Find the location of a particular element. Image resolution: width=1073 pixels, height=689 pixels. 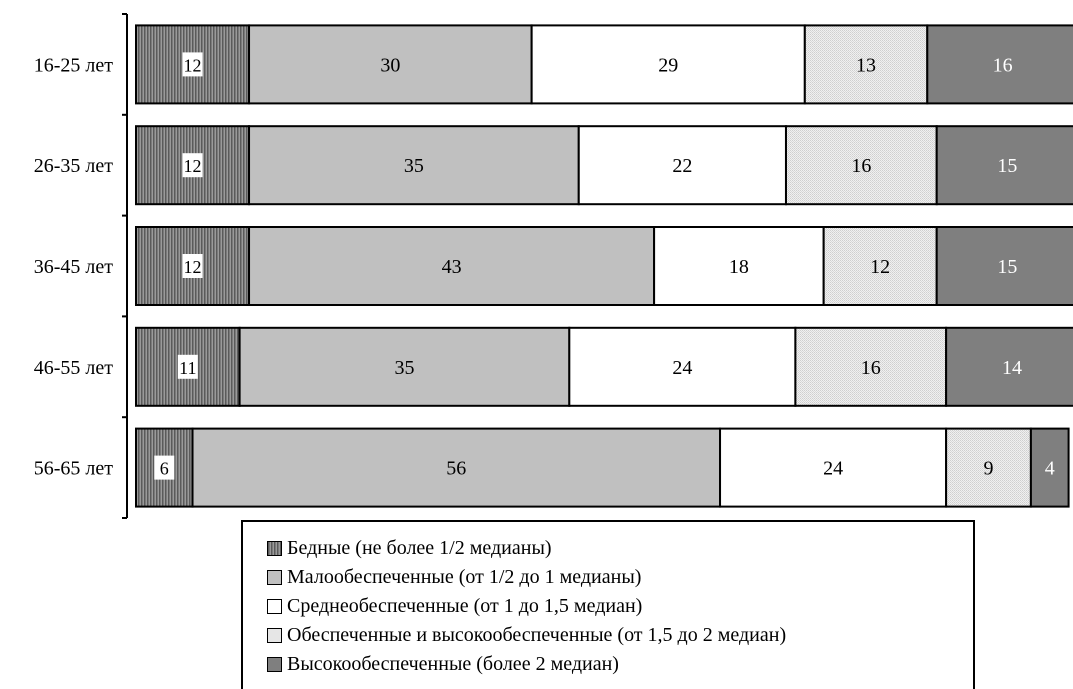

data-label: 43 is located at coordinates (452, 267).